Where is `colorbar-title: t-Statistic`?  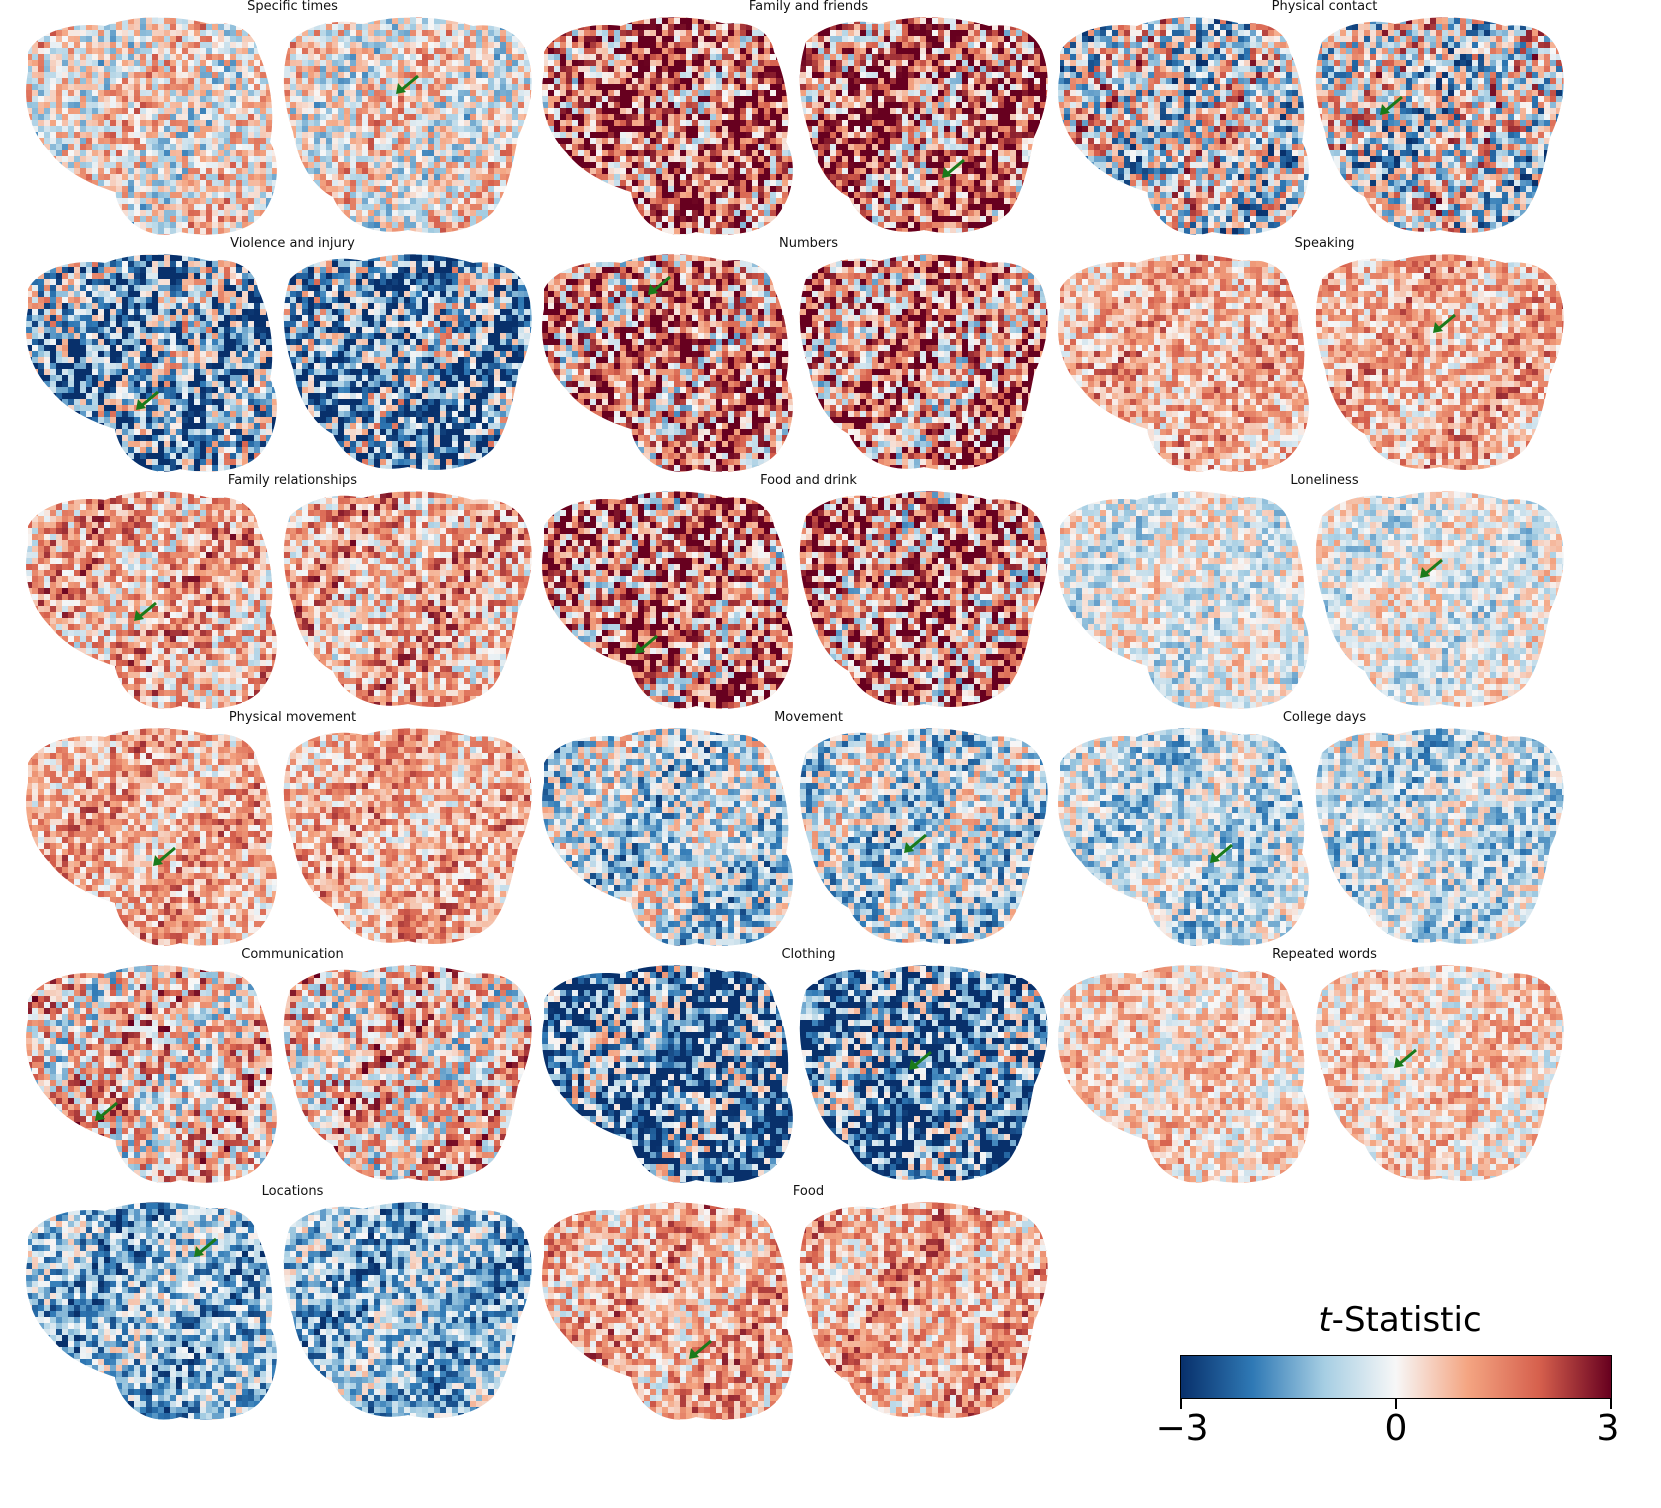 colorbar-title: t-Statistic is located at coordinates (1400, 1320).